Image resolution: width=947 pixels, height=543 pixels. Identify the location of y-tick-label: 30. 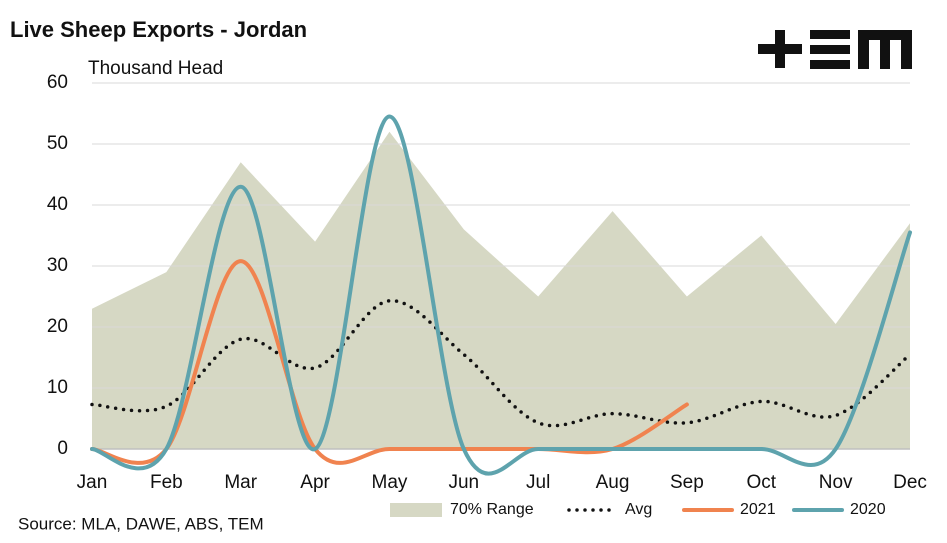
(57, 265).